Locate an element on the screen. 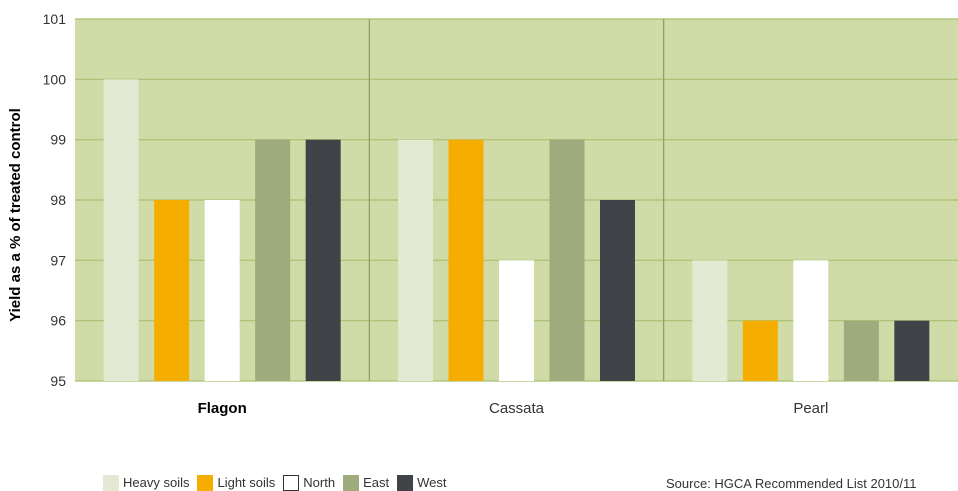 The width and height of the screenshot is (958, 491). legend-item: West is located at coordinates (422, 482).